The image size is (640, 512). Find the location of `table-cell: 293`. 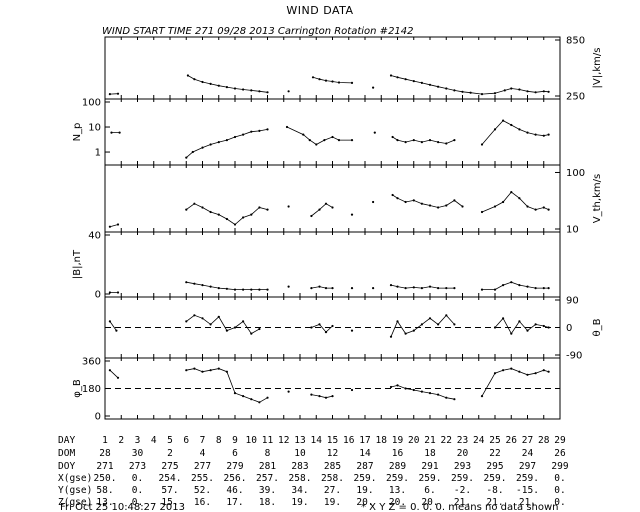

table-cell: 293 is located at coordinates (462, 466).